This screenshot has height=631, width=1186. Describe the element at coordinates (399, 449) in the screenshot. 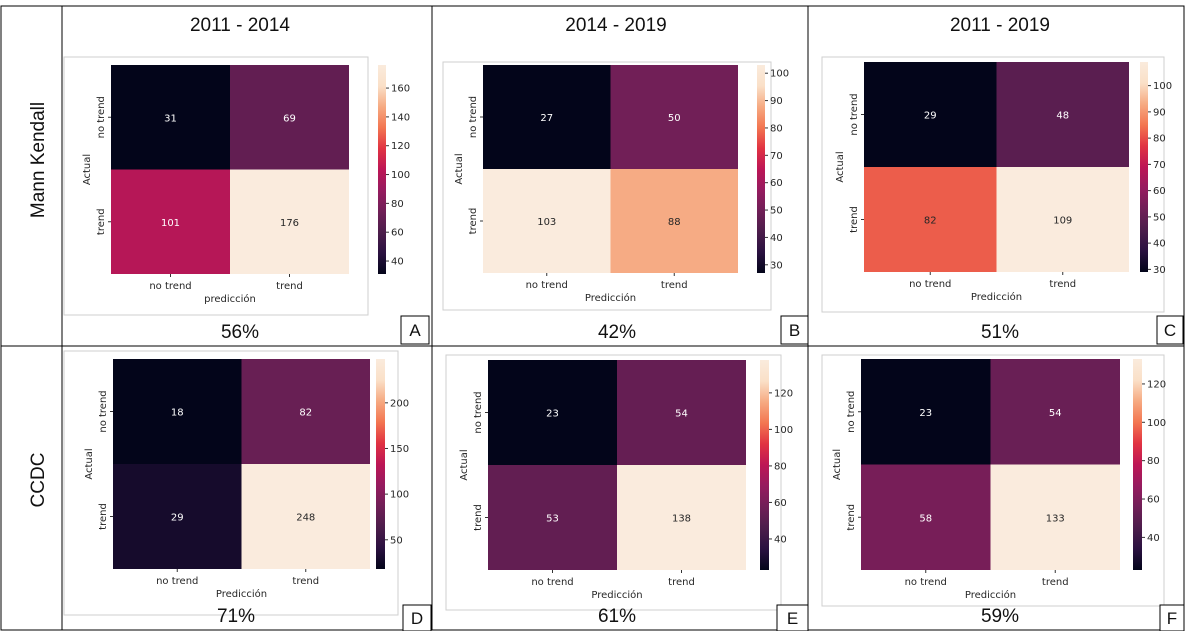

I see `colorbar-tick-label: 150` at that location.